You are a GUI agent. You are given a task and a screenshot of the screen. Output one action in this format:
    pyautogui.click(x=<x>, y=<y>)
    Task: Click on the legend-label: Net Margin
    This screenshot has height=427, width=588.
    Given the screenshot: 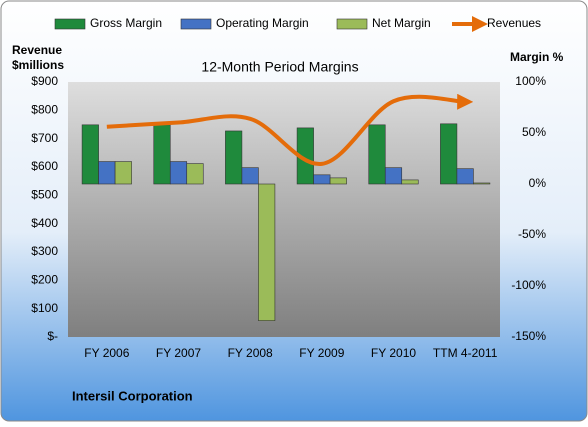 What is the action you would take?
    pyautogui.click(x=401, y=23)
    